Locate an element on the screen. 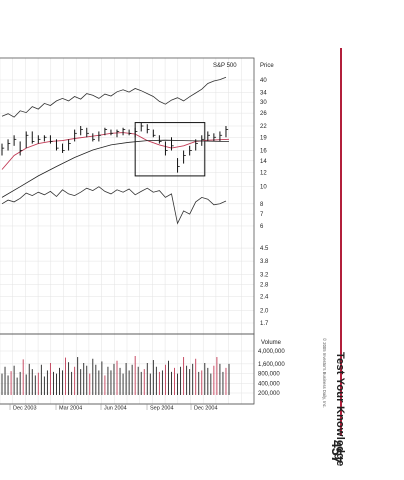 This screenshot has width=404, height=480. price-bars-layer is located at coordinates (115, 147).